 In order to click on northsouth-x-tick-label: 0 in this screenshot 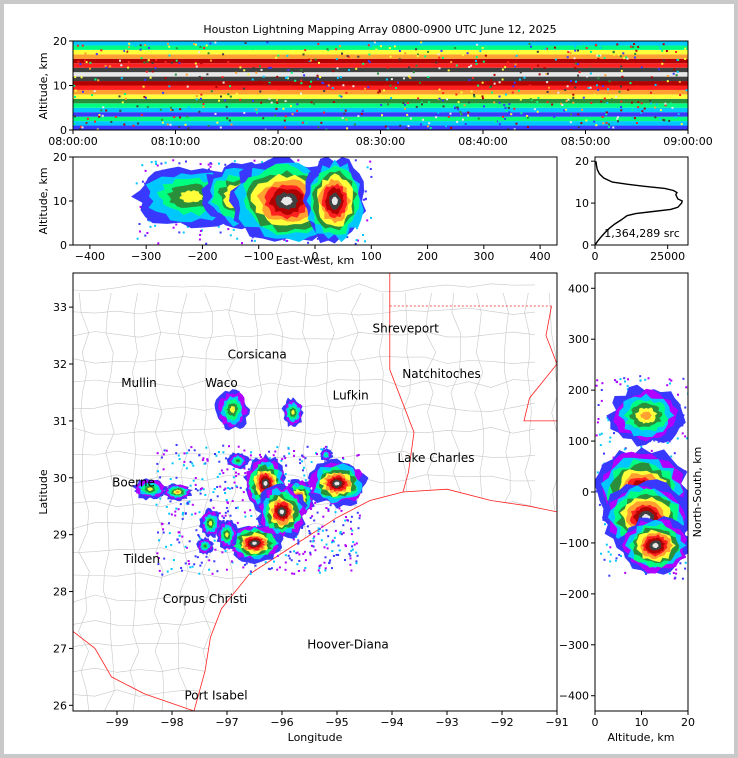, I will do `click(595, 722)`.